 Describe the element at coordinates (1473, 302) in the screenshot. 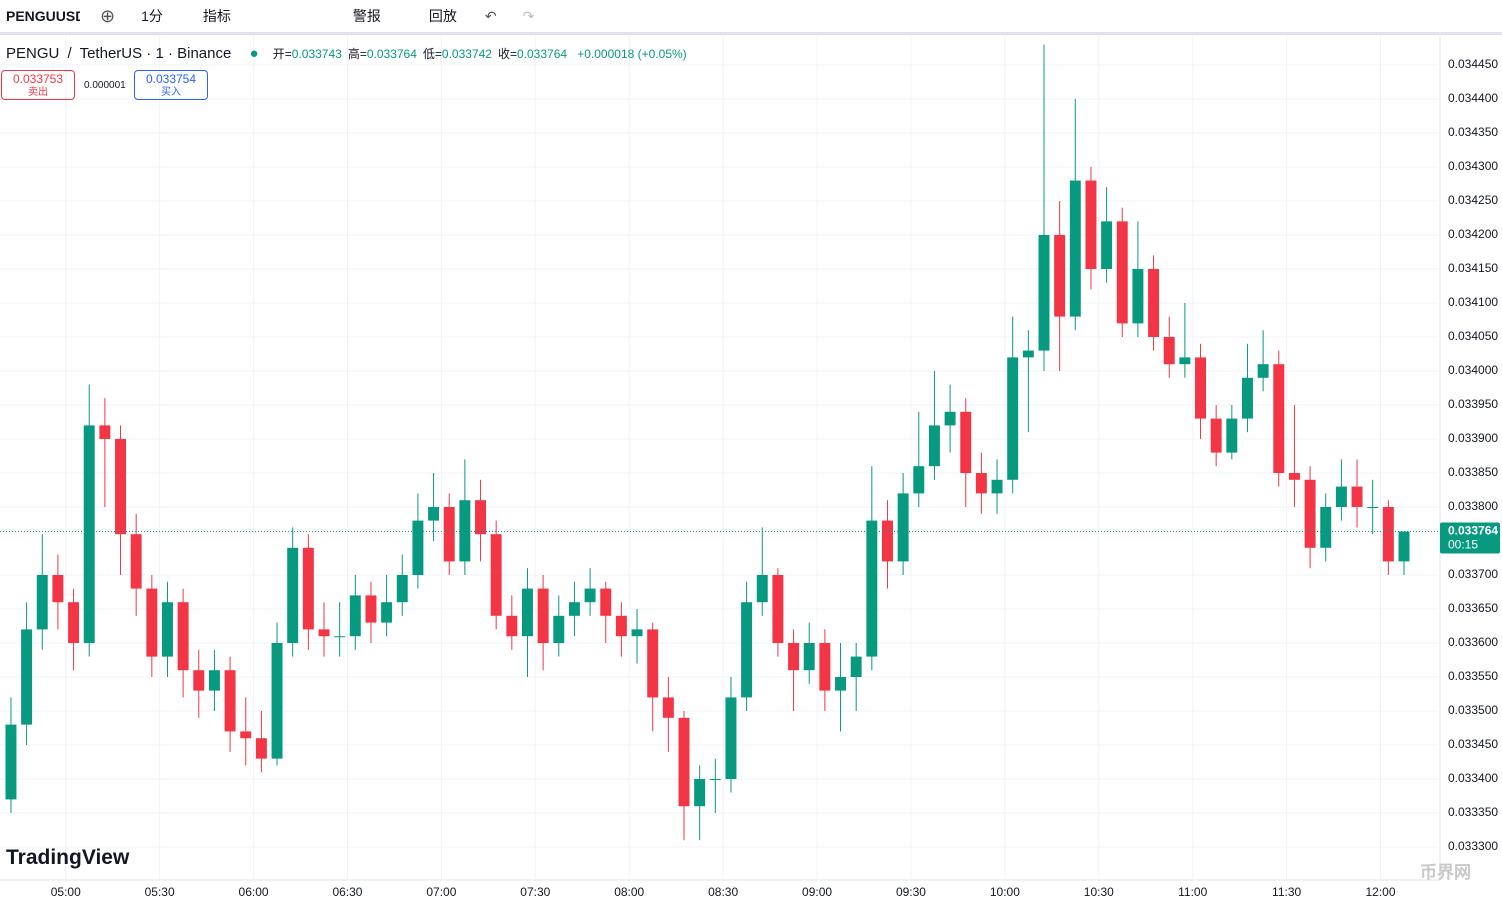

I see `y-tick-label: 0.034100` at that location.